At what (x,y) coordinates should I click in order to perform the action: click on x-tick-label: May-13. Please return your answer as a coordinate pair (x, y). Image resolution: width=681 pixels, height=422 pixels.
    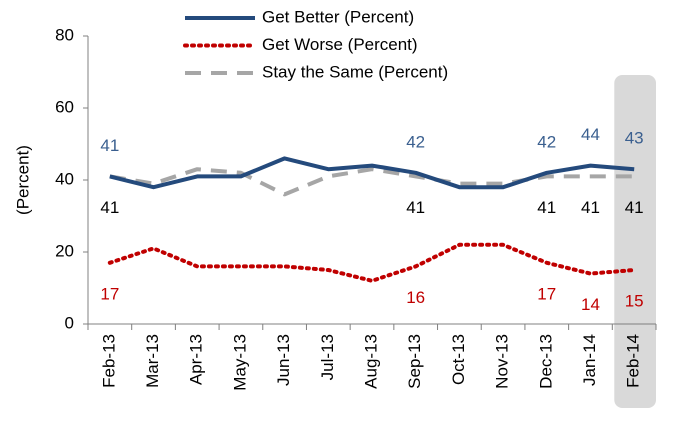
    Looking at the image, I should click on (239, 362).